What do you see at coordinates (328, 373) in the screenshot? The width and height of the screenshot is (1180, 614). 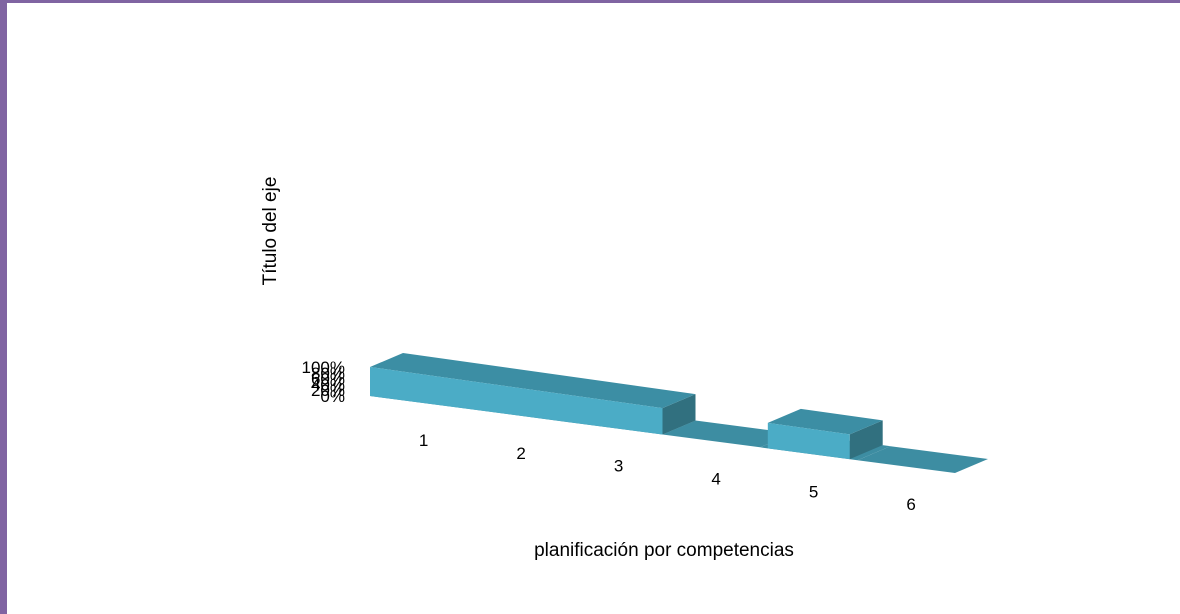 I see `y-tick-label: 80%` at bounding box center [328, 373].